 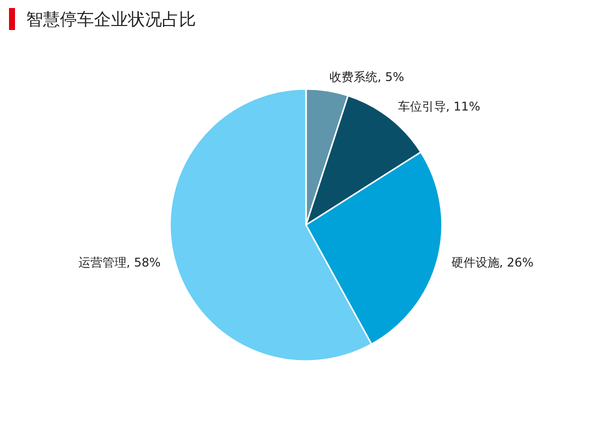 I want to click on slice-label: 硬件设施, 26%, so click(x=492, y=263).